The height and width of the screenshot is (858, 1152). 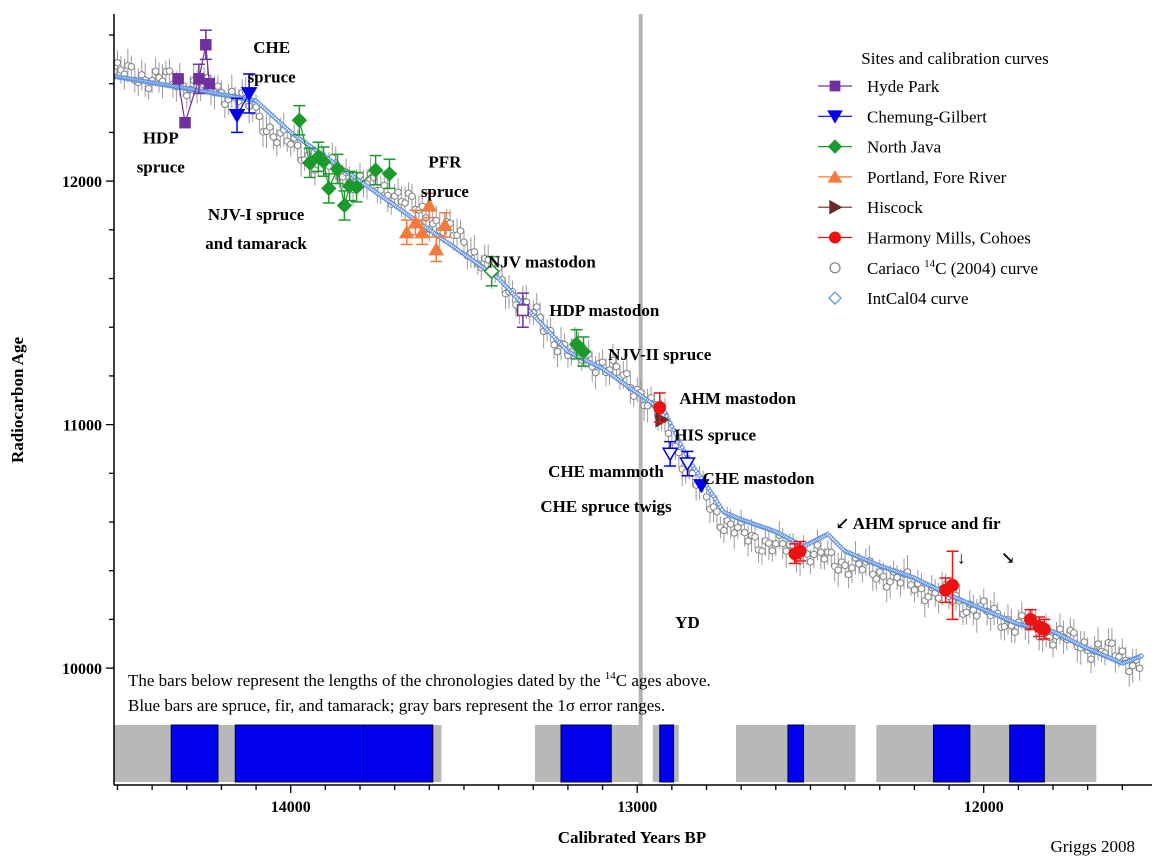 What do you see at coordinates (954, 58) in the screenshot?
I see `legend-title: Sites and calibration curves` at bounding box center [954, 58].